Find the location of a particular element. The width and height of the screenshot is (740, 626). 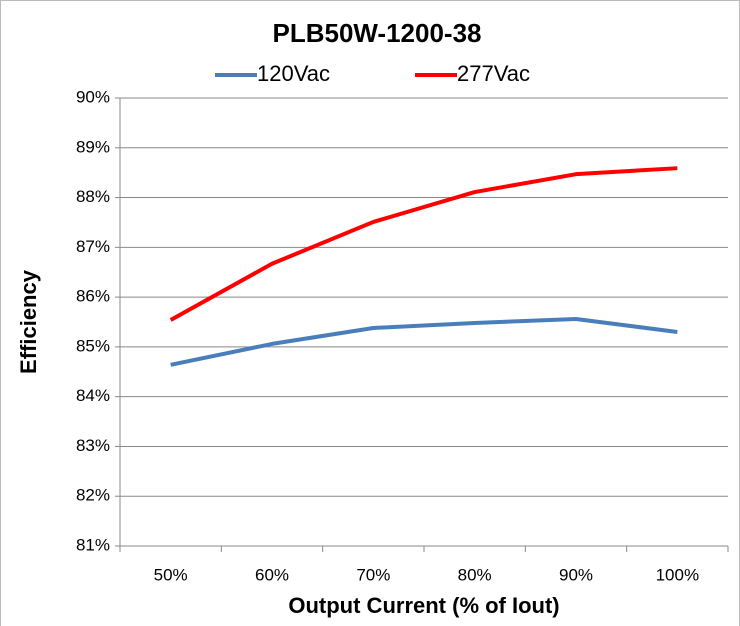

x-tick-label: 90% is located at coordinates (576, 574).